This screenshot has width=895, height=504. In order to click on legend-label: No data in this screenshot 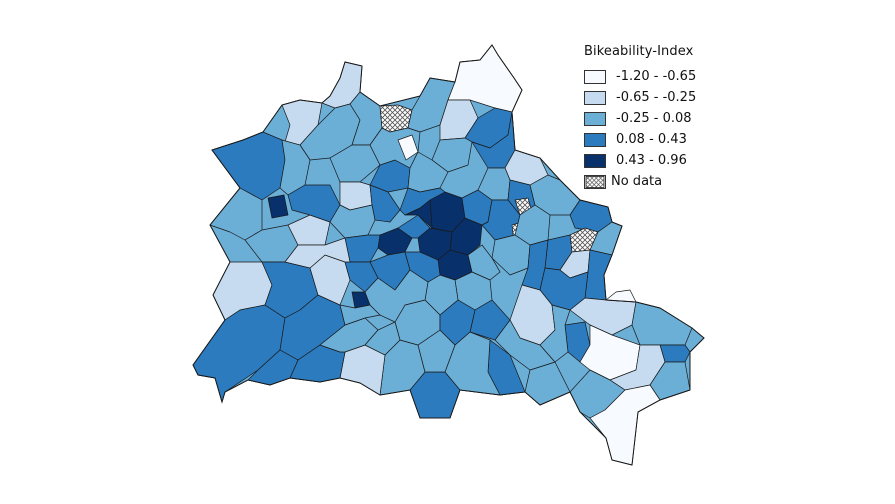, I will do `click(637, 181)`.